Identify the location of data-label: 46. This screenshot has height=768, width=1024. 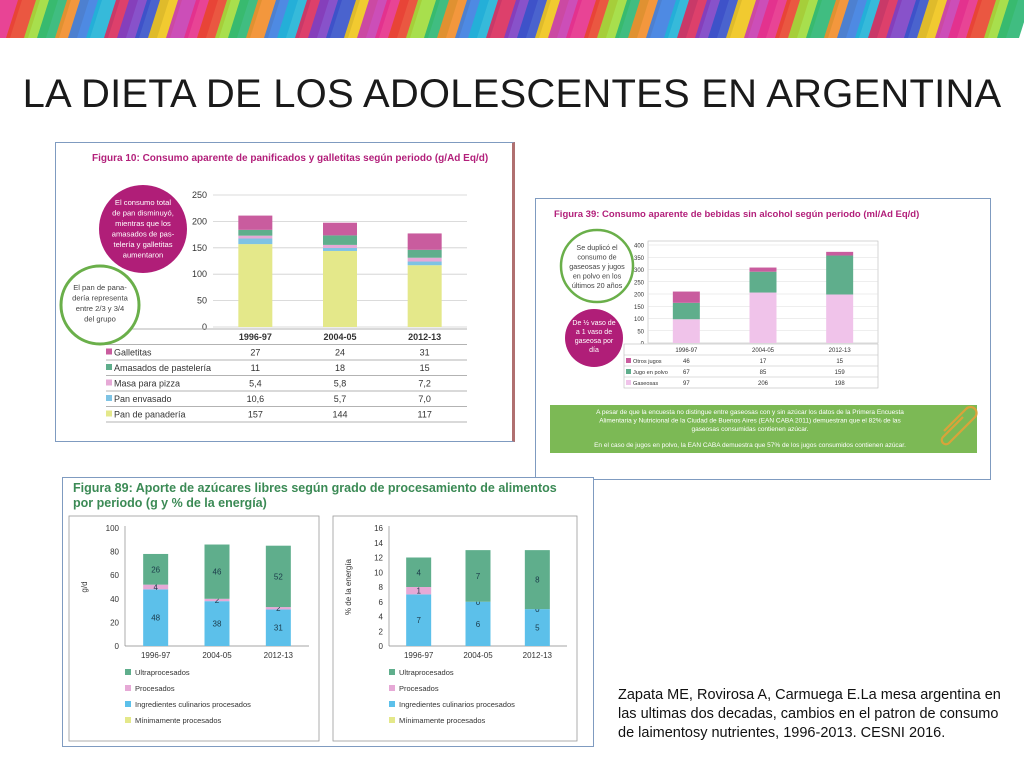
(217, 572).